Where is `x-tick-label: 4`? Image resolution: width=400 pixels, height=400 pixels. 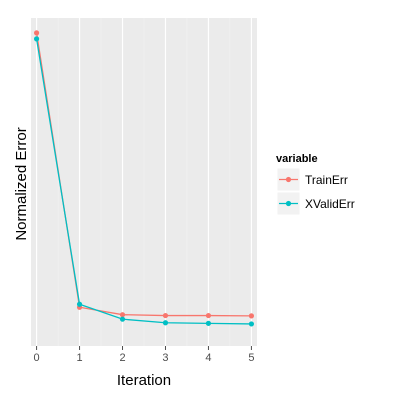
x-tick-label: 4 is located at coordinates (208, 358).